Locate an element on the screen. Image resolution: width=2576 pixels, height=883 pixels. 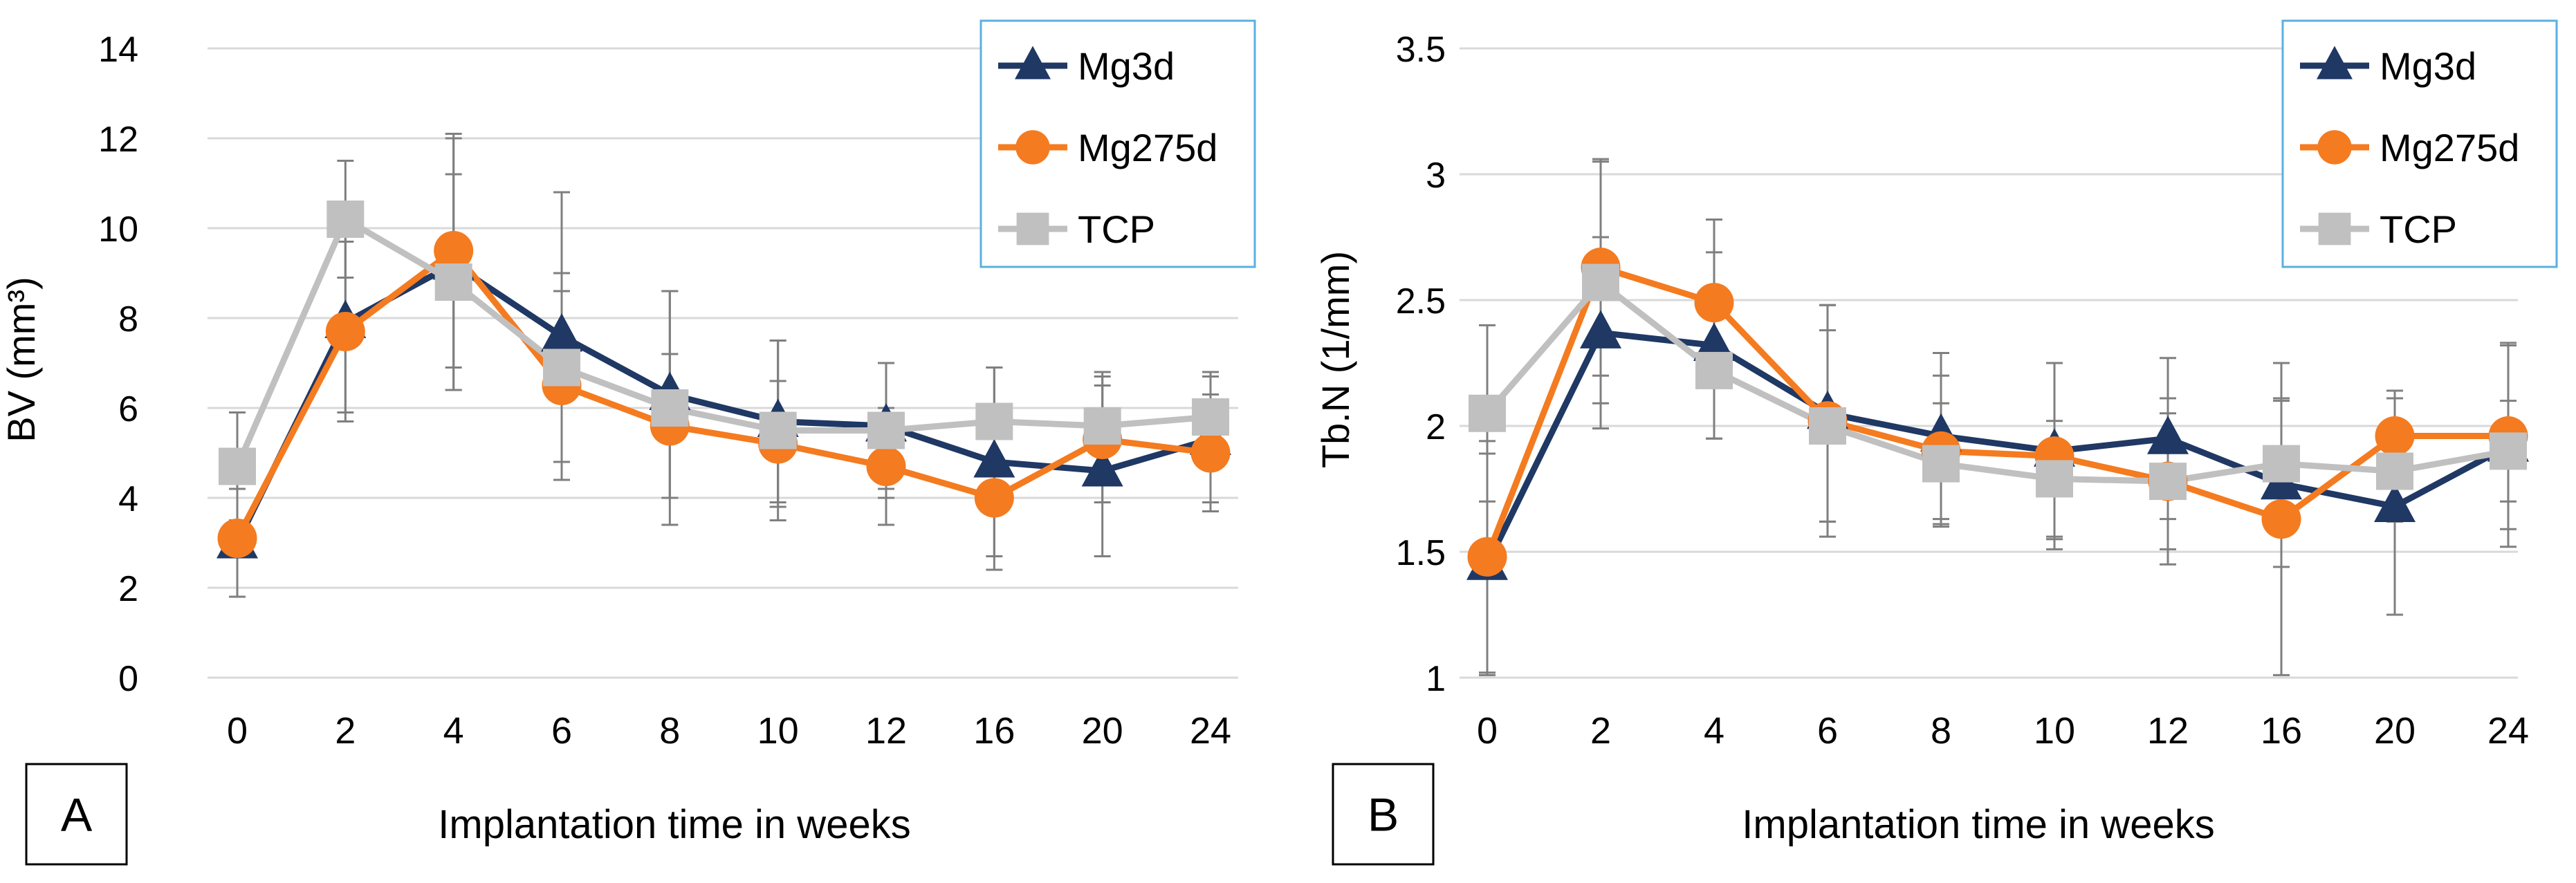
y-tick-label: 2.5 is located at coordinates (1421, 301).